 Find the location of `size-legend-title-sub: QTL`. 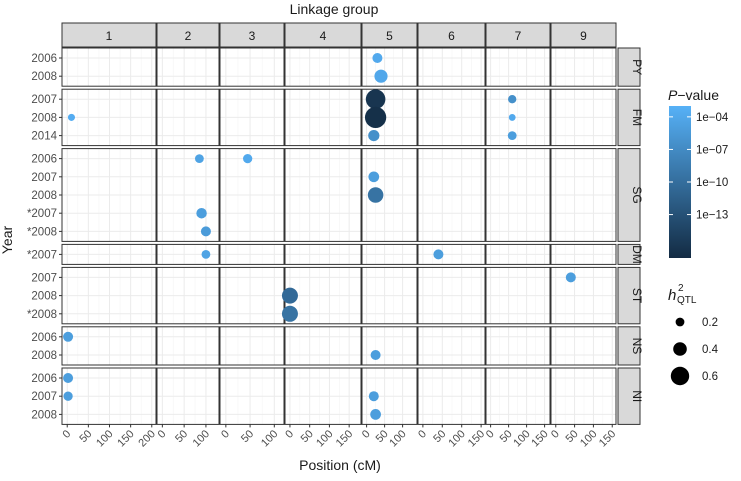

size-legend-title-sub: QTL is located at coordinates (687, 300).